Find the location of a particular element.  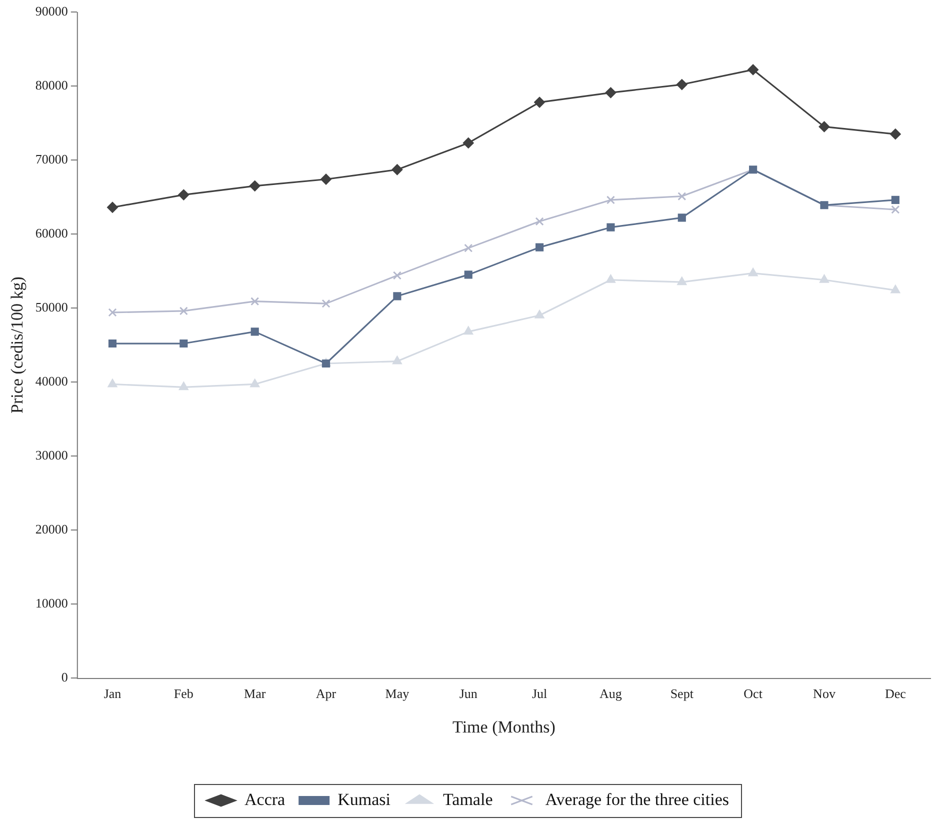

y-tick-label: 60000 is located at coordinates (51, 232).